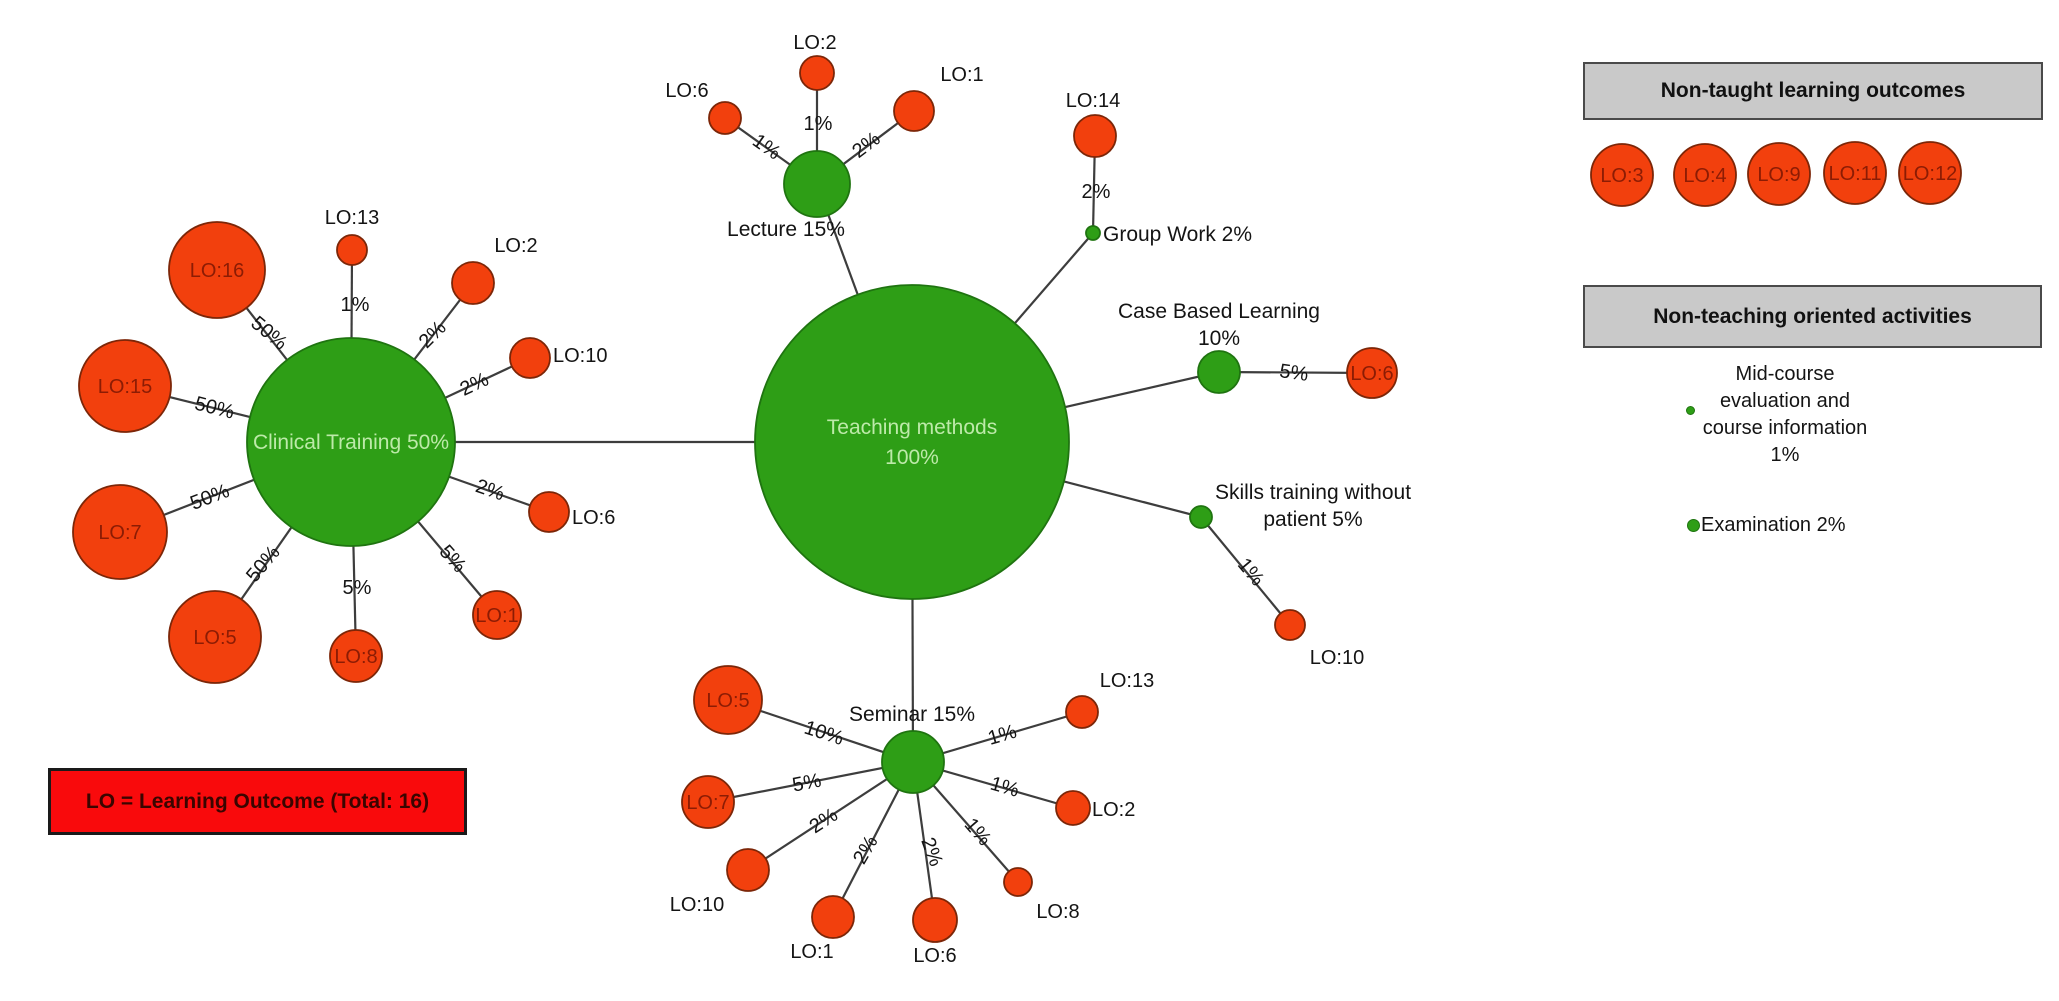 This screenshot has width=2059, height=1001. What do you see at coordinates (1093, 101) in the screenshot?
I see `node-label-g14: LO:14` at bounding box center [1093, 101].